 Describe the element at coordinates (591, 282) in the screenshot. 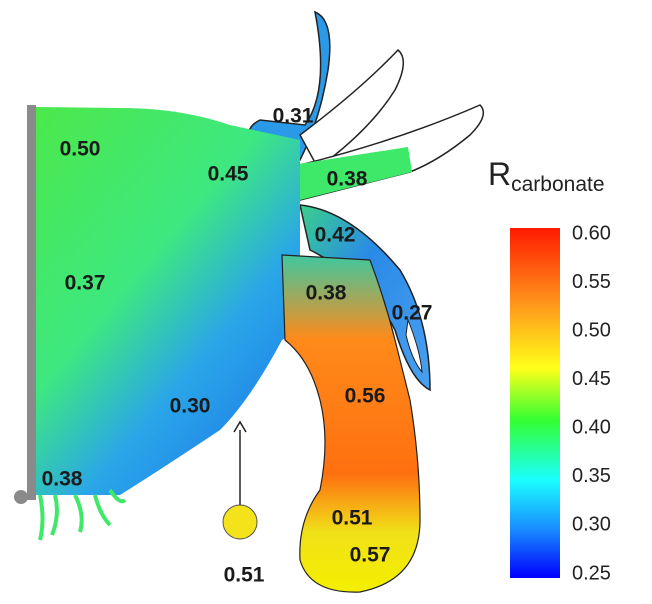

I see `tick-label: 0.55` at that location.